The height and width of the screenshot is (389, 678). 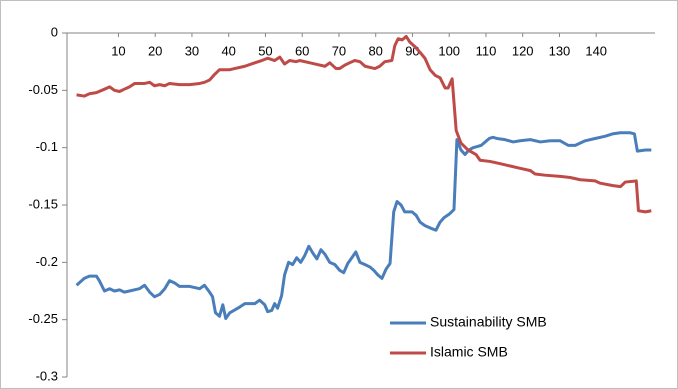 I want to click on x-tick-label: 50, so click(x=265, y=50).